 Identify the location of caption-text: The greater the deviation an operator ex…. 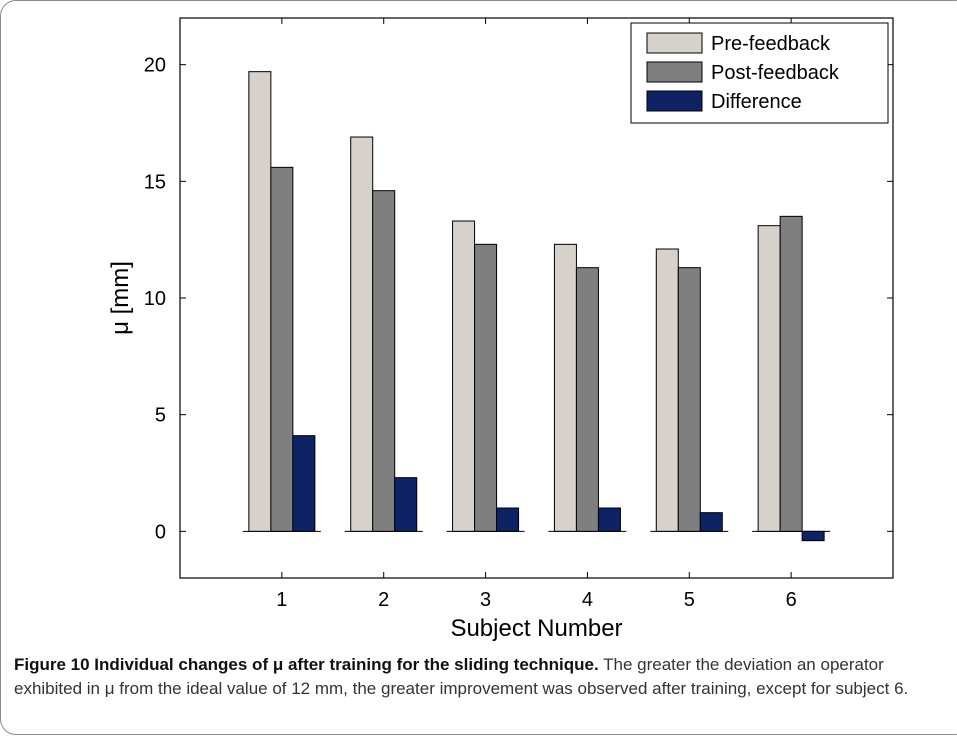
(461, 676).